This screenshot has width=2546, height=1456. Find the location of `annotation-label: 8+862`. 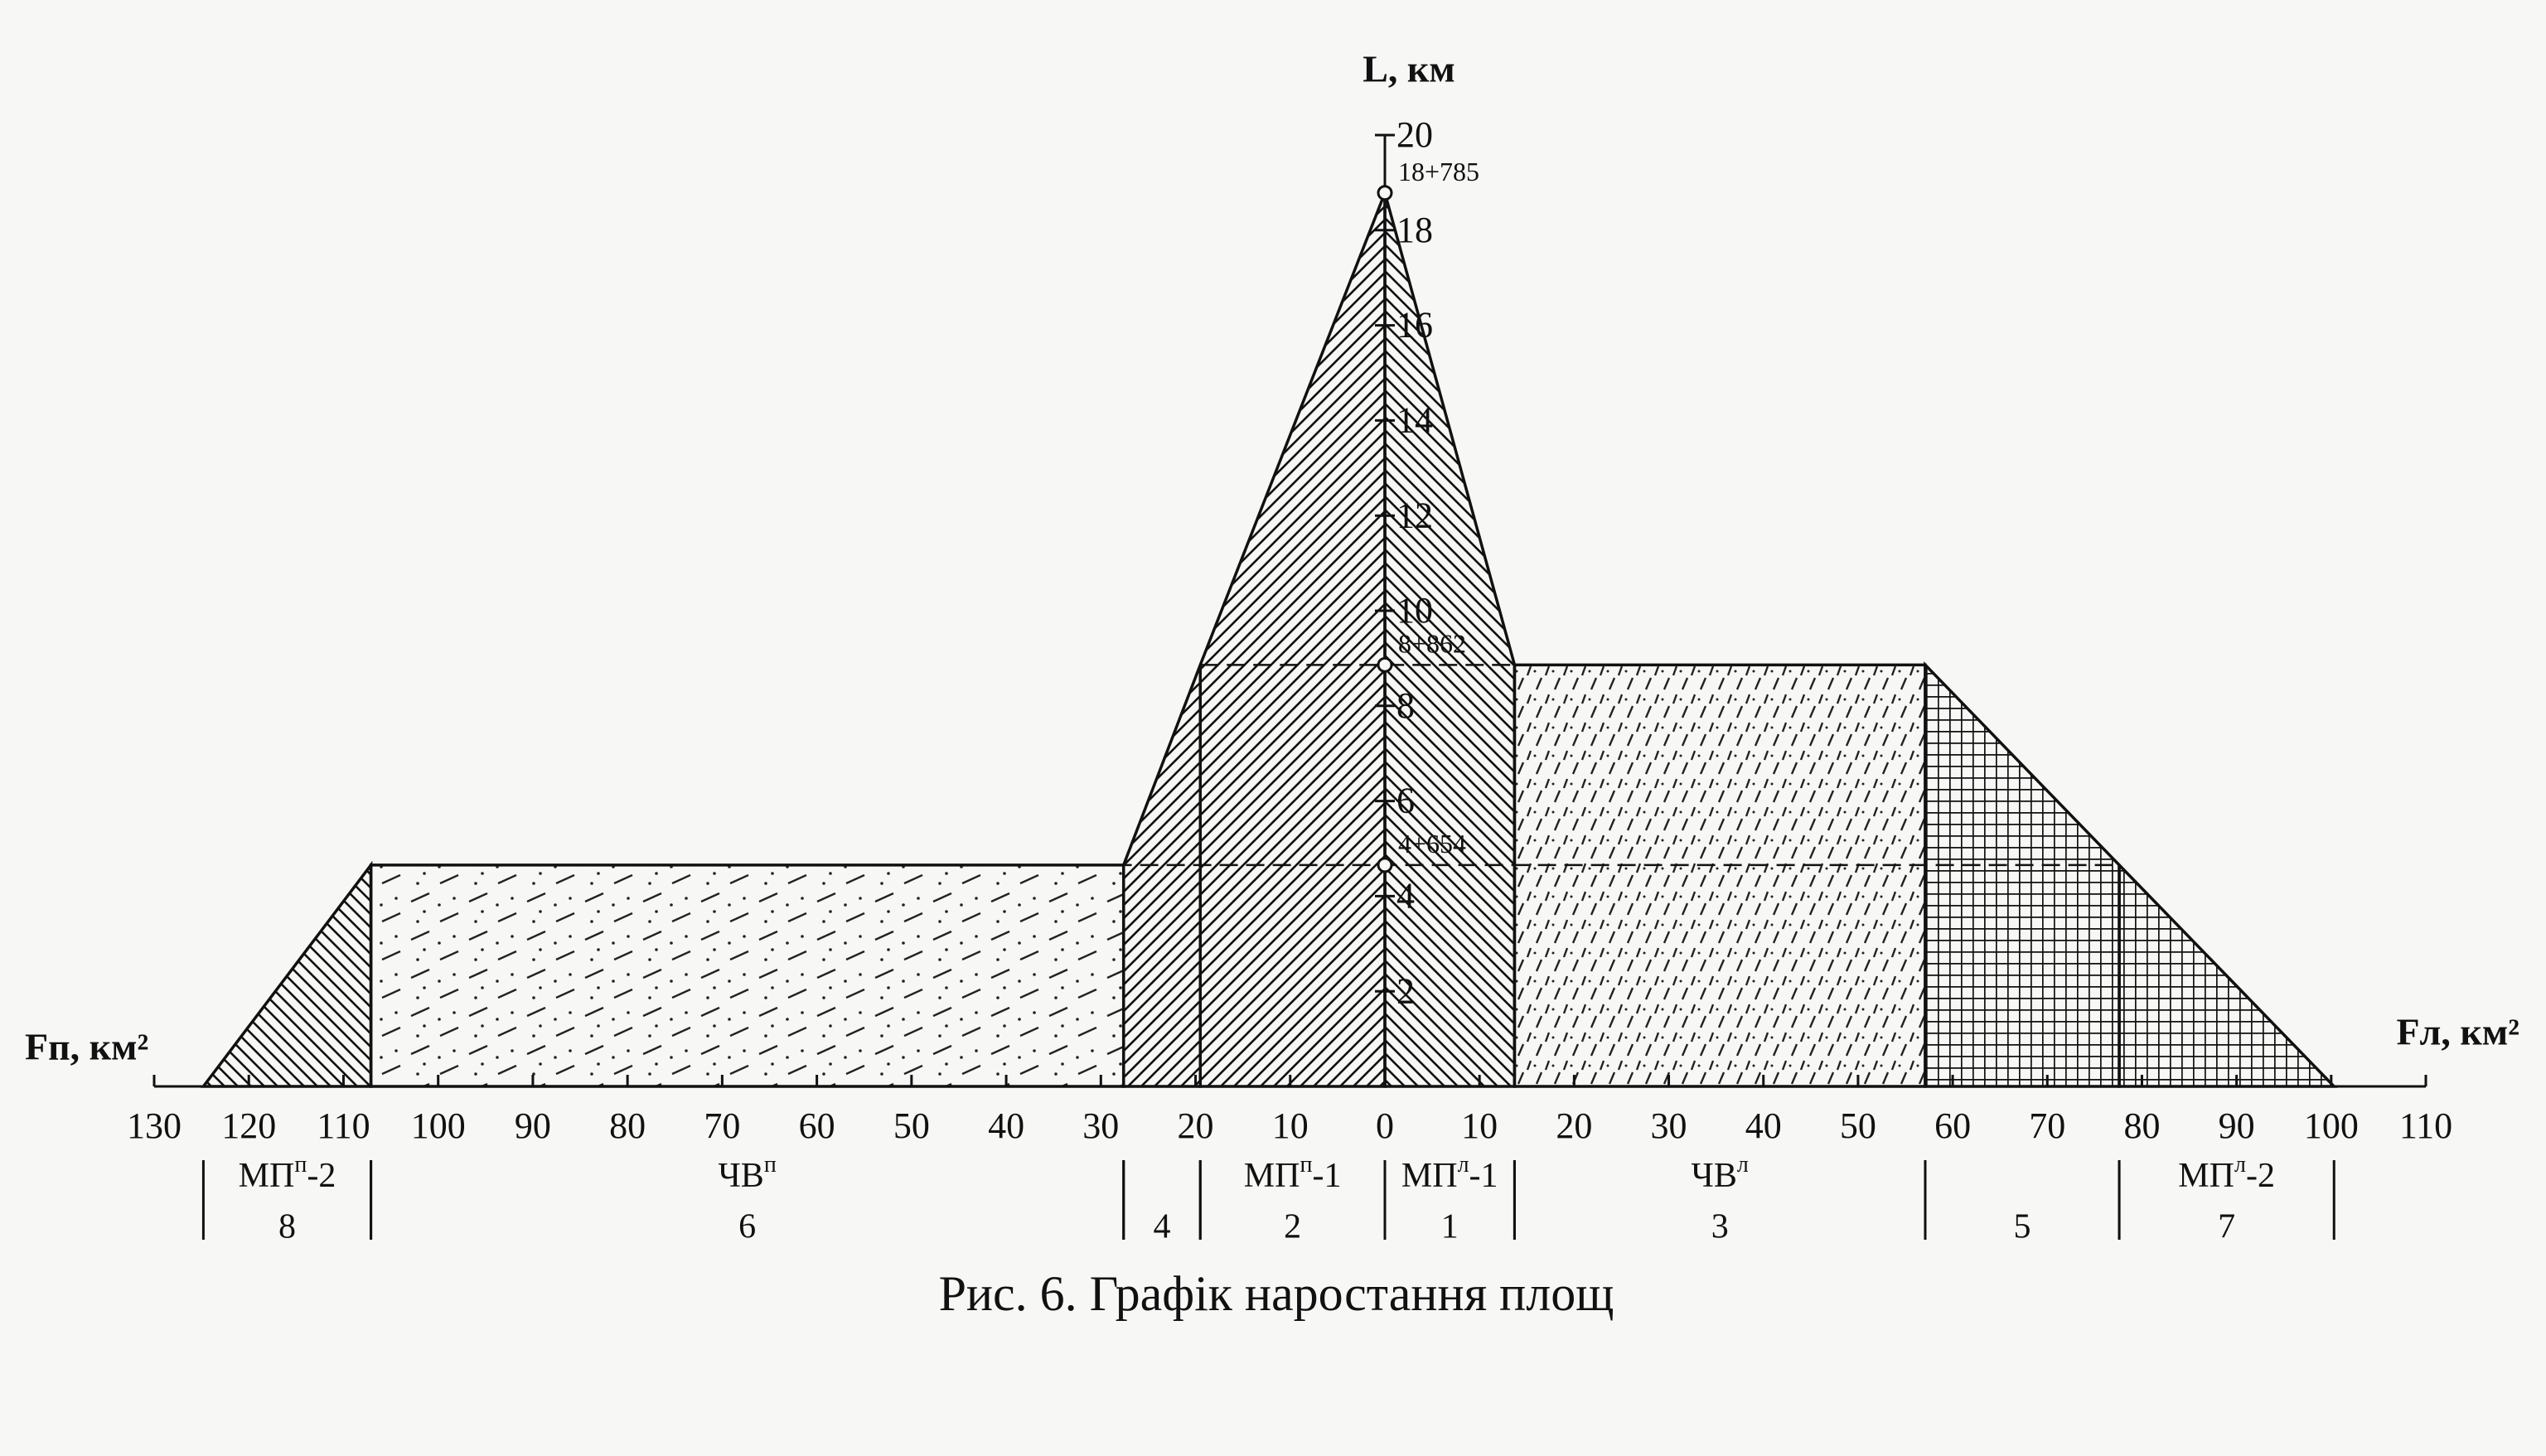

annotation-label: 8+862 is located at coordinates (1432, 644).